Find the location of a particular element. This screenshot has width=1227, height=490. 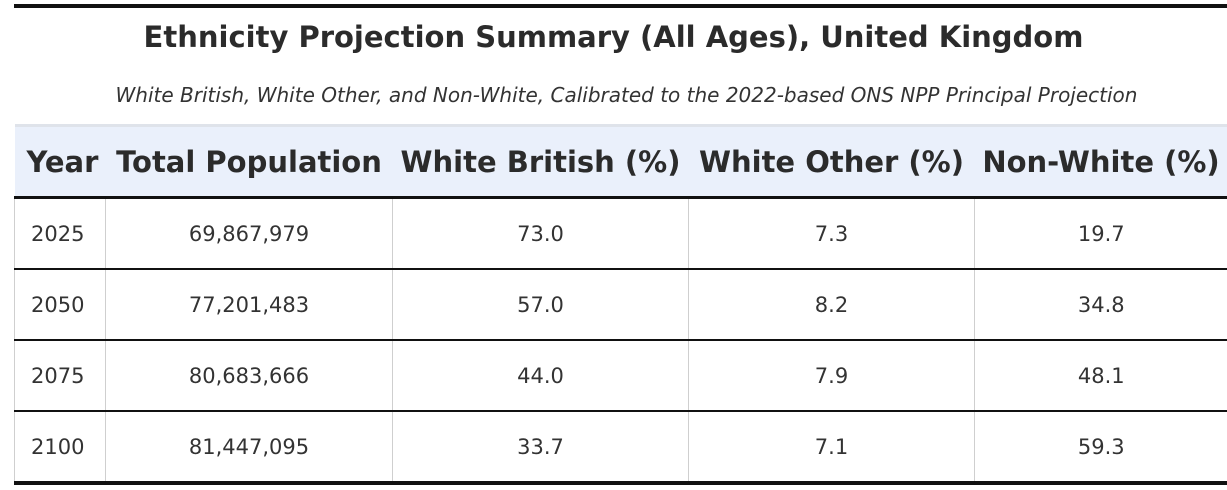

cell-total-population: 69,867,979 is located at coordinates (249, 233).